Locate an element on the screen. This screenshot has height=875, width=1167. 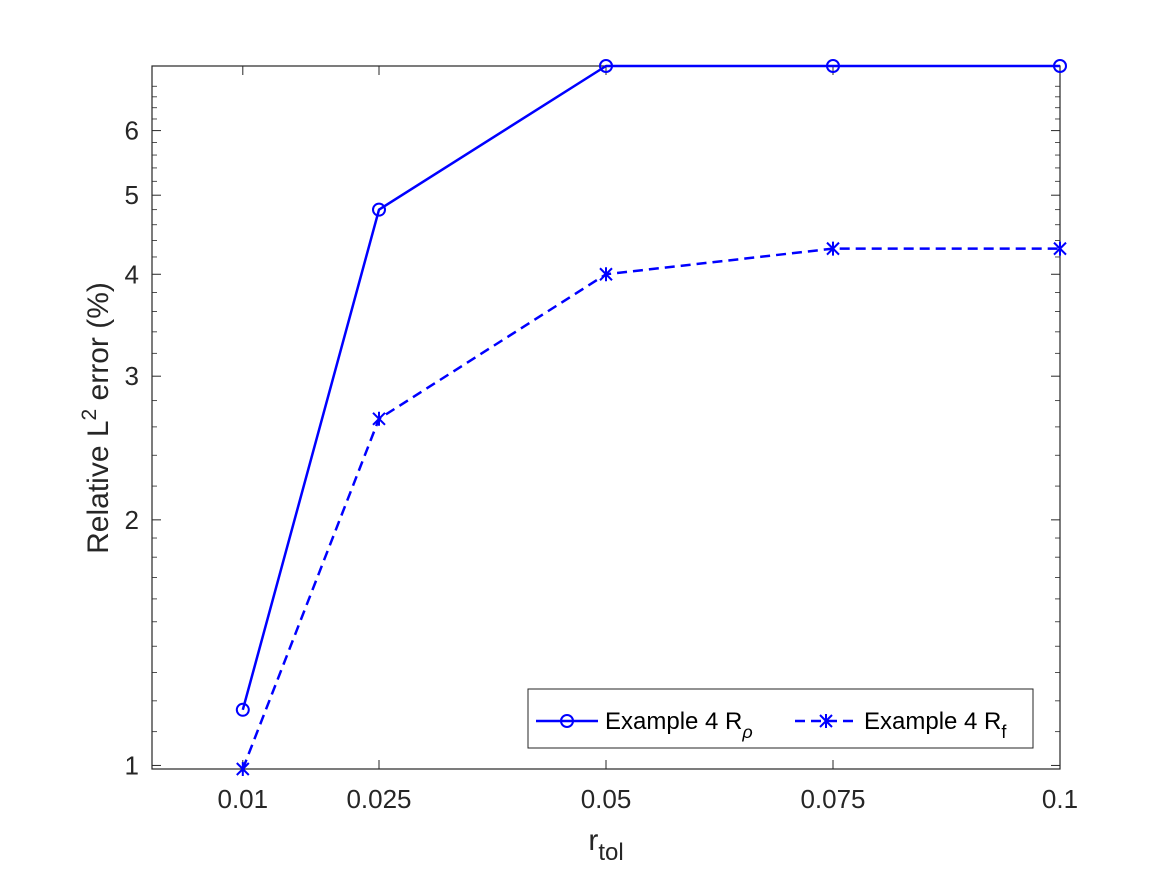
legend-circle-marker is located at coordinates (567, 721).